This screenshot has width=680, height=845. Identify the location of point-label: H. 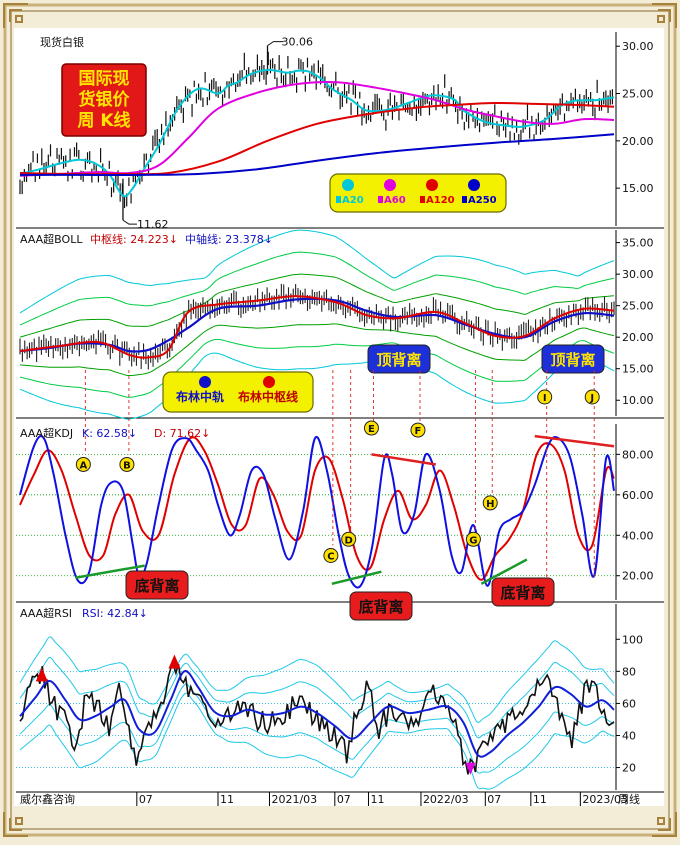
(490, 504).